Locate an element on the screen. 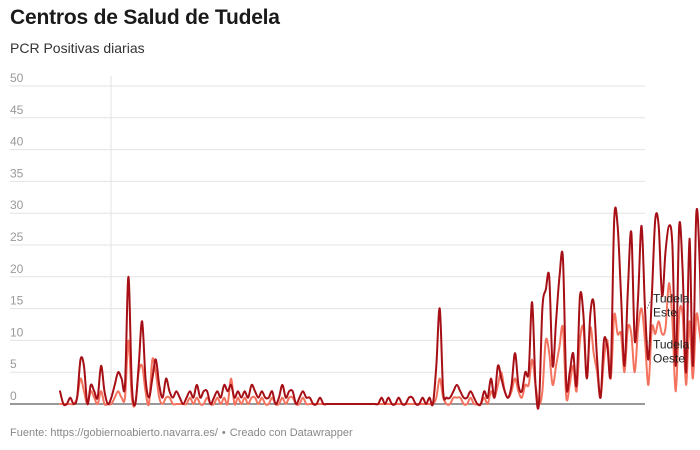 This screenshot has width=700, height=450. credit-note: Creado con Datawrapper is located at coordinates (291, 433).